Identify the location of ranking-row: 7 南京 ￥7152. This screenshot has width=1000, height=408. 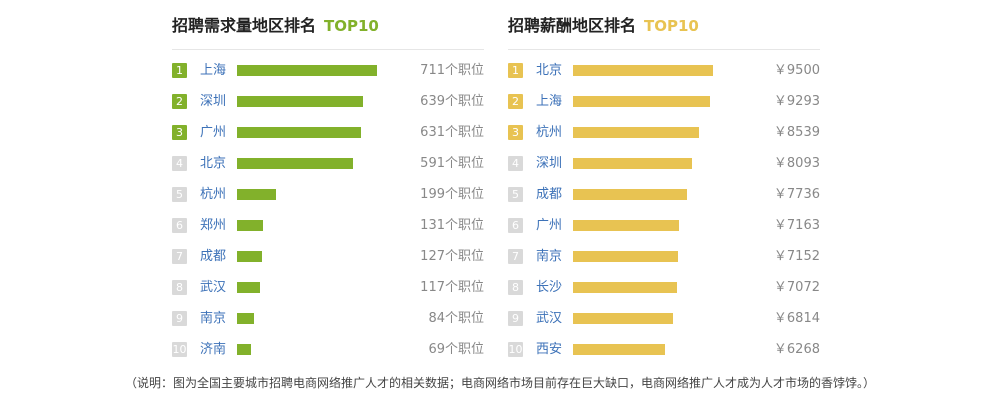
(664, 256).